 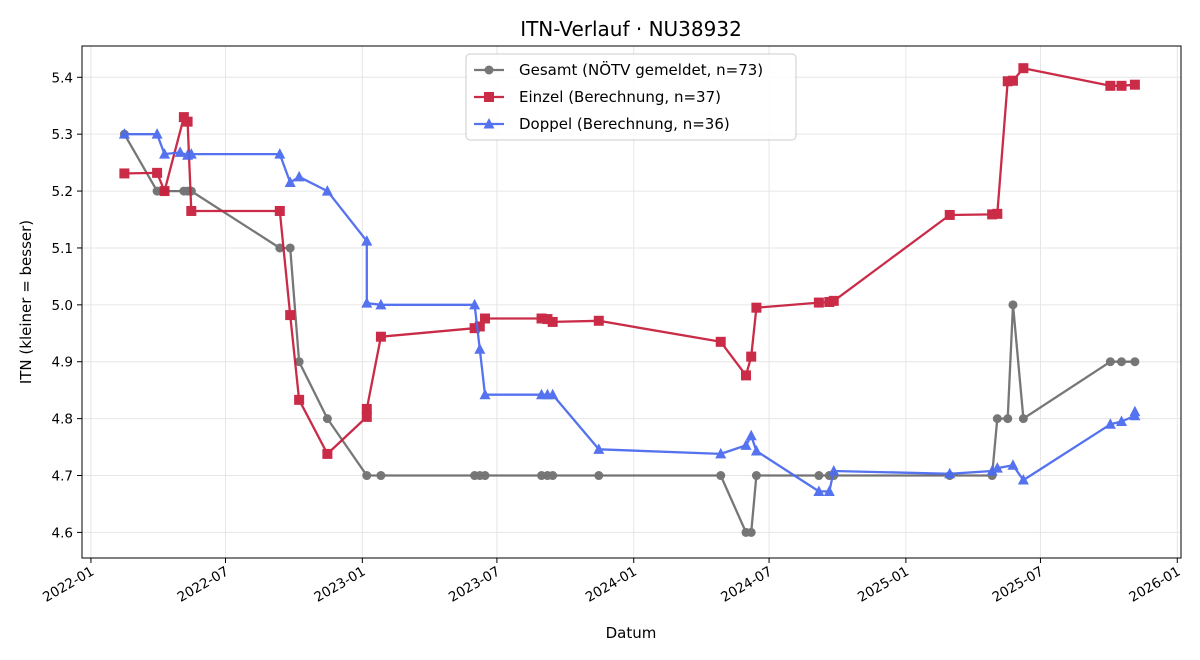 I want to click on x-tick-label: 2024-01, so click(x=611, y=585).